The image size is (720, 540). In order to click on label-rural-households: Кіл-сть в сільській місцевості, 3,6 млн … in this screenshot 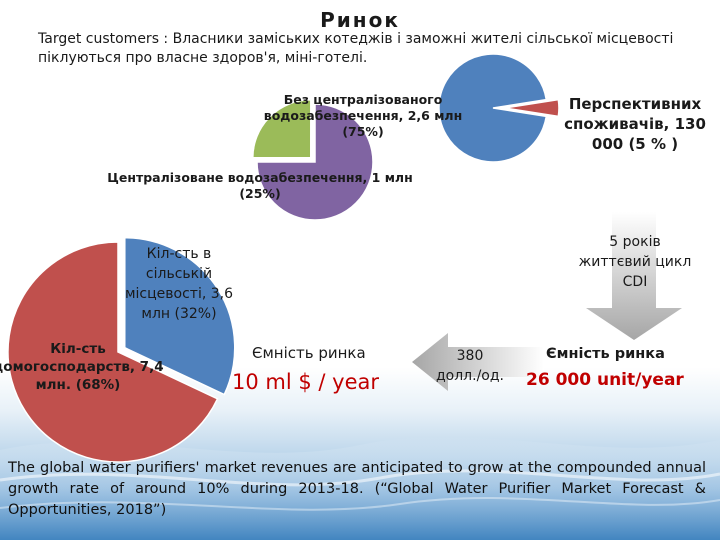, I will do `click(178, 284)`.